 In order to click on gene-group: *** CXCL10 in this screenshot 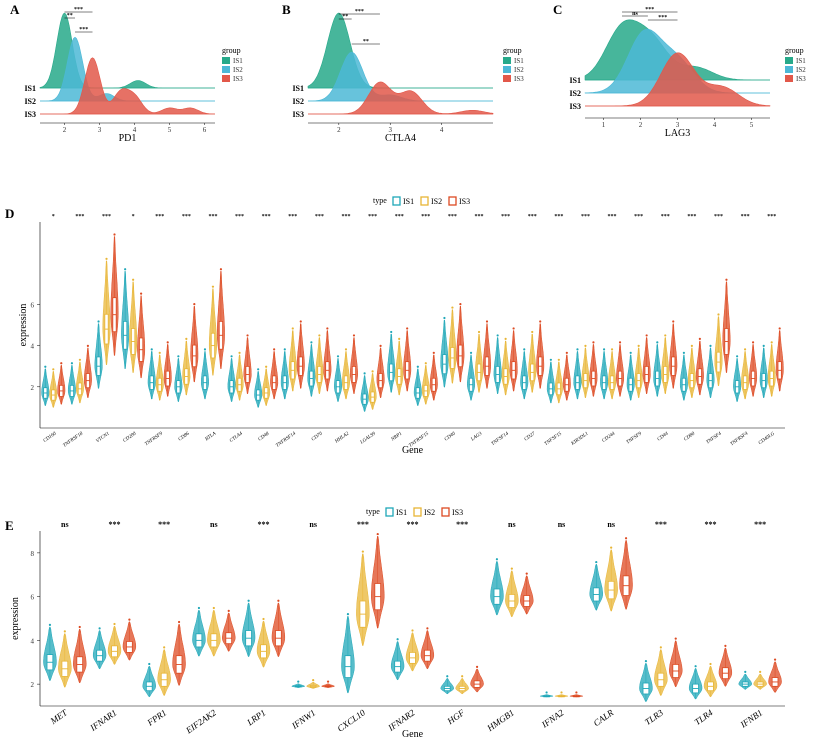, I will do `click(360, 627)`.